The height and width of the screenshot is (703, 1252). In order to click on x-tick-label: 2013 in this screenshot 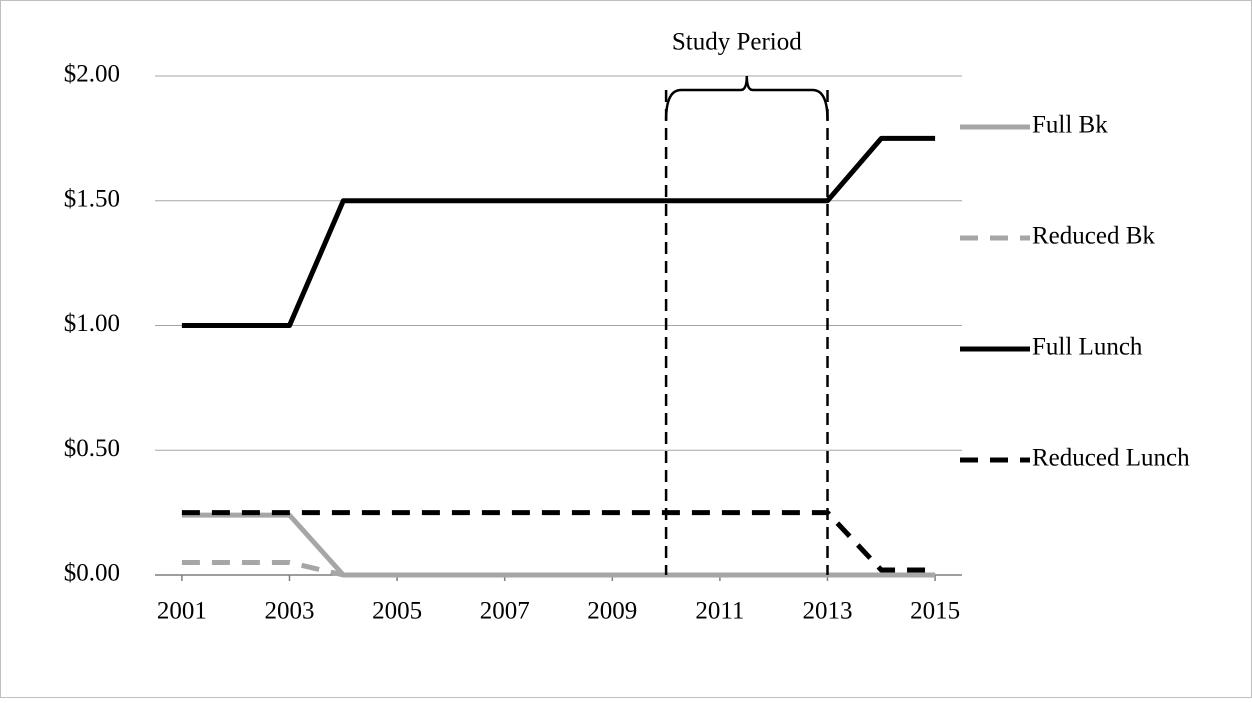, I will do `click(828, 611)`.